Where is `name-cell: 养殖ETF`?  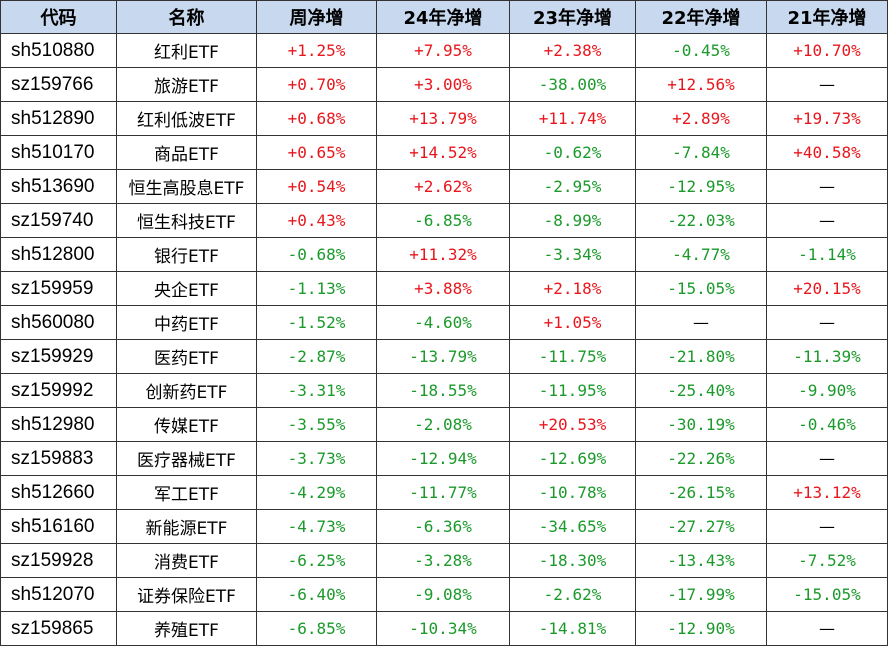
name-cell: 养殖ETF is located at coordinates (186, 628).